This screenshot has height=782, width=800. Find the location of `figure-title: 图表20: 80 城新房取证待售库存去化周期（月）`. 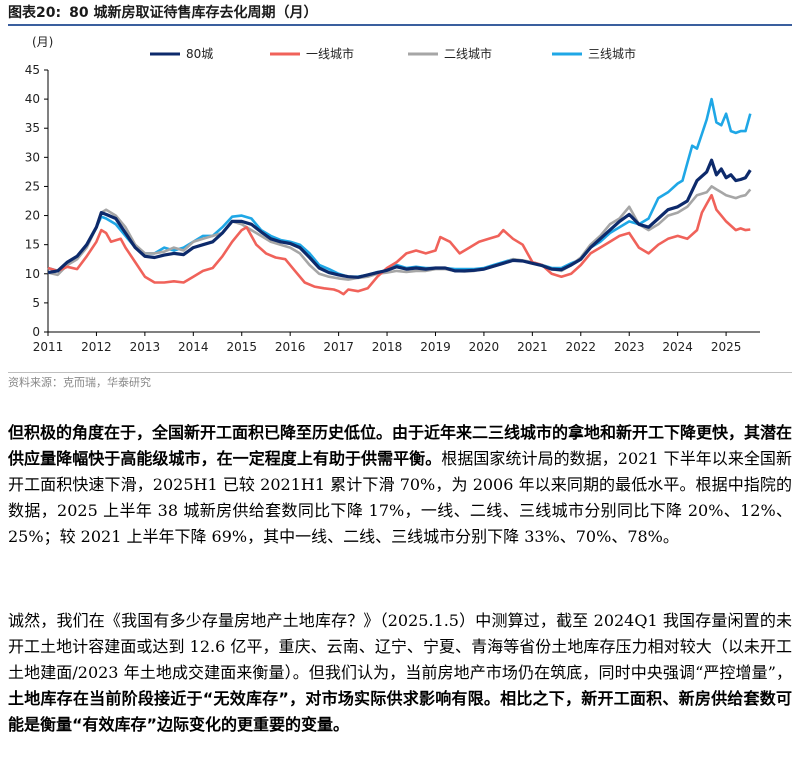

figure-title: 图表20: 80 城新房取证待售库存去化周期（月） is located at coordinates (400, 14).